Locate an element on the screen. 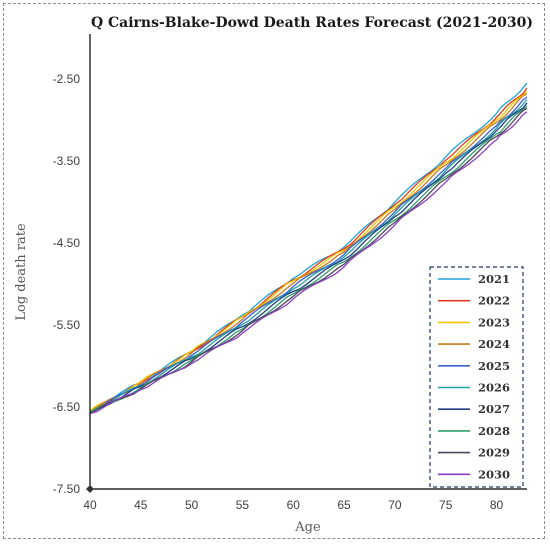 This screenshot has height=544, width=550. legend-label-2028: 2028 is located at coordinates (494, 431).